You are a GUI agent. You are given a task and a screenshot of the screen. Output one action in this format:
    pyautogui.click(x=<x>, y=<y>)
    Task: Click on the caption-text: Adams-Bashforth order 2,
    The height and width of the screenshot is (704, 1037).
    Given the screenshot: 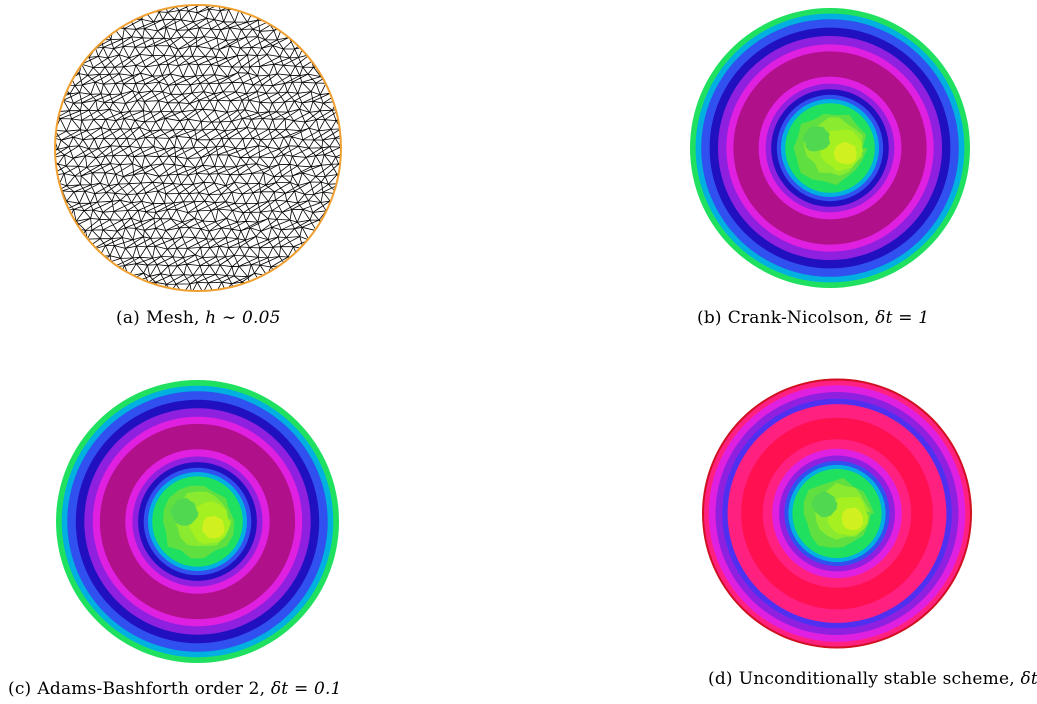 What is the action you would take?
    pyautogui.click(x=154, y=689)
    